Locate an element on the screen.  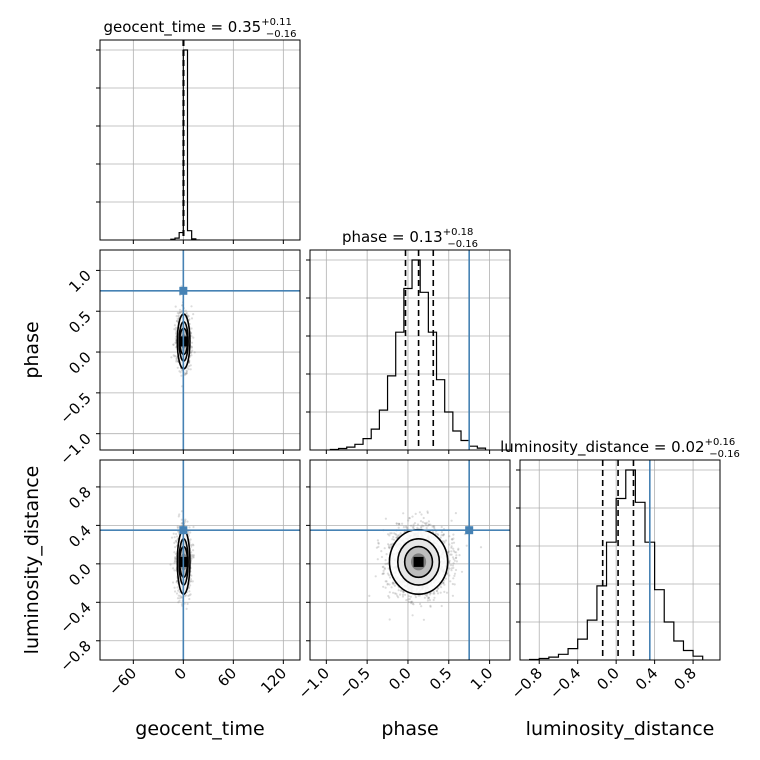
density-peak is located at coordinates (418, 561).